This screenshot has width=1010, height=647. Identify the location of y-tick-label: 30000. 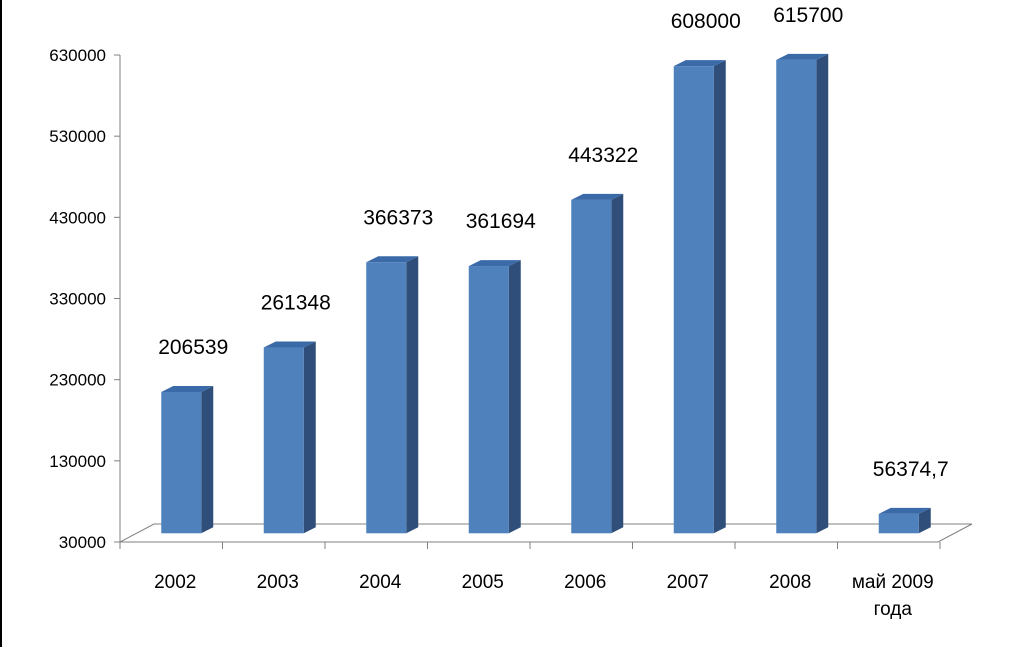
(82, 542).